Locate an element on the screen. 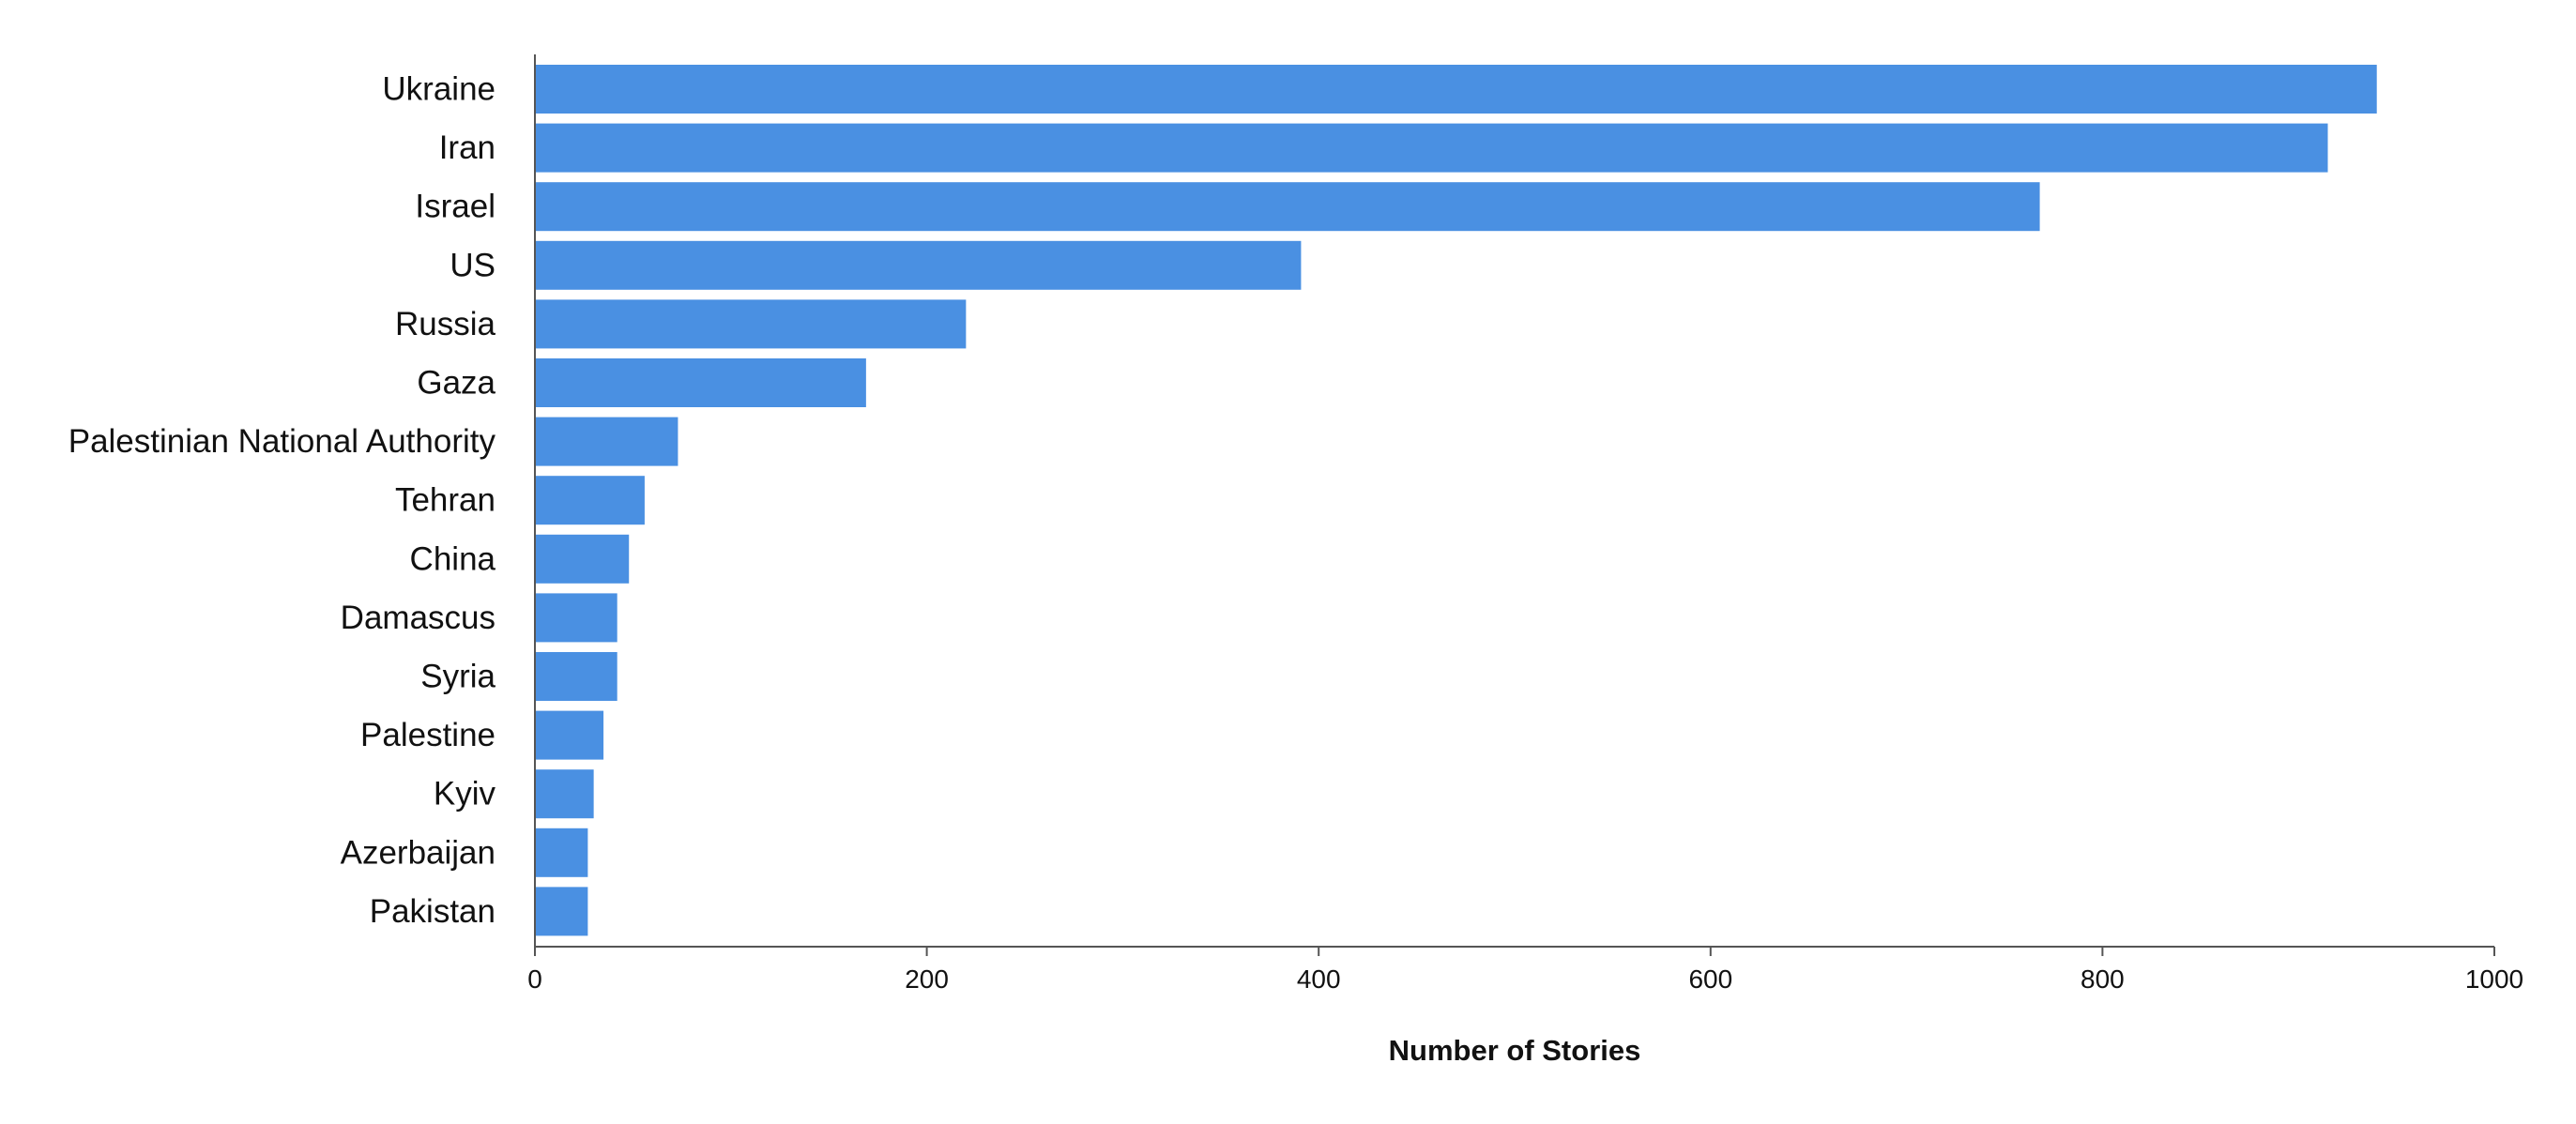 The height and width of the screenshot is (1124, 2576). bar-palestinian-national-authority is located at coordinates (606, 441).